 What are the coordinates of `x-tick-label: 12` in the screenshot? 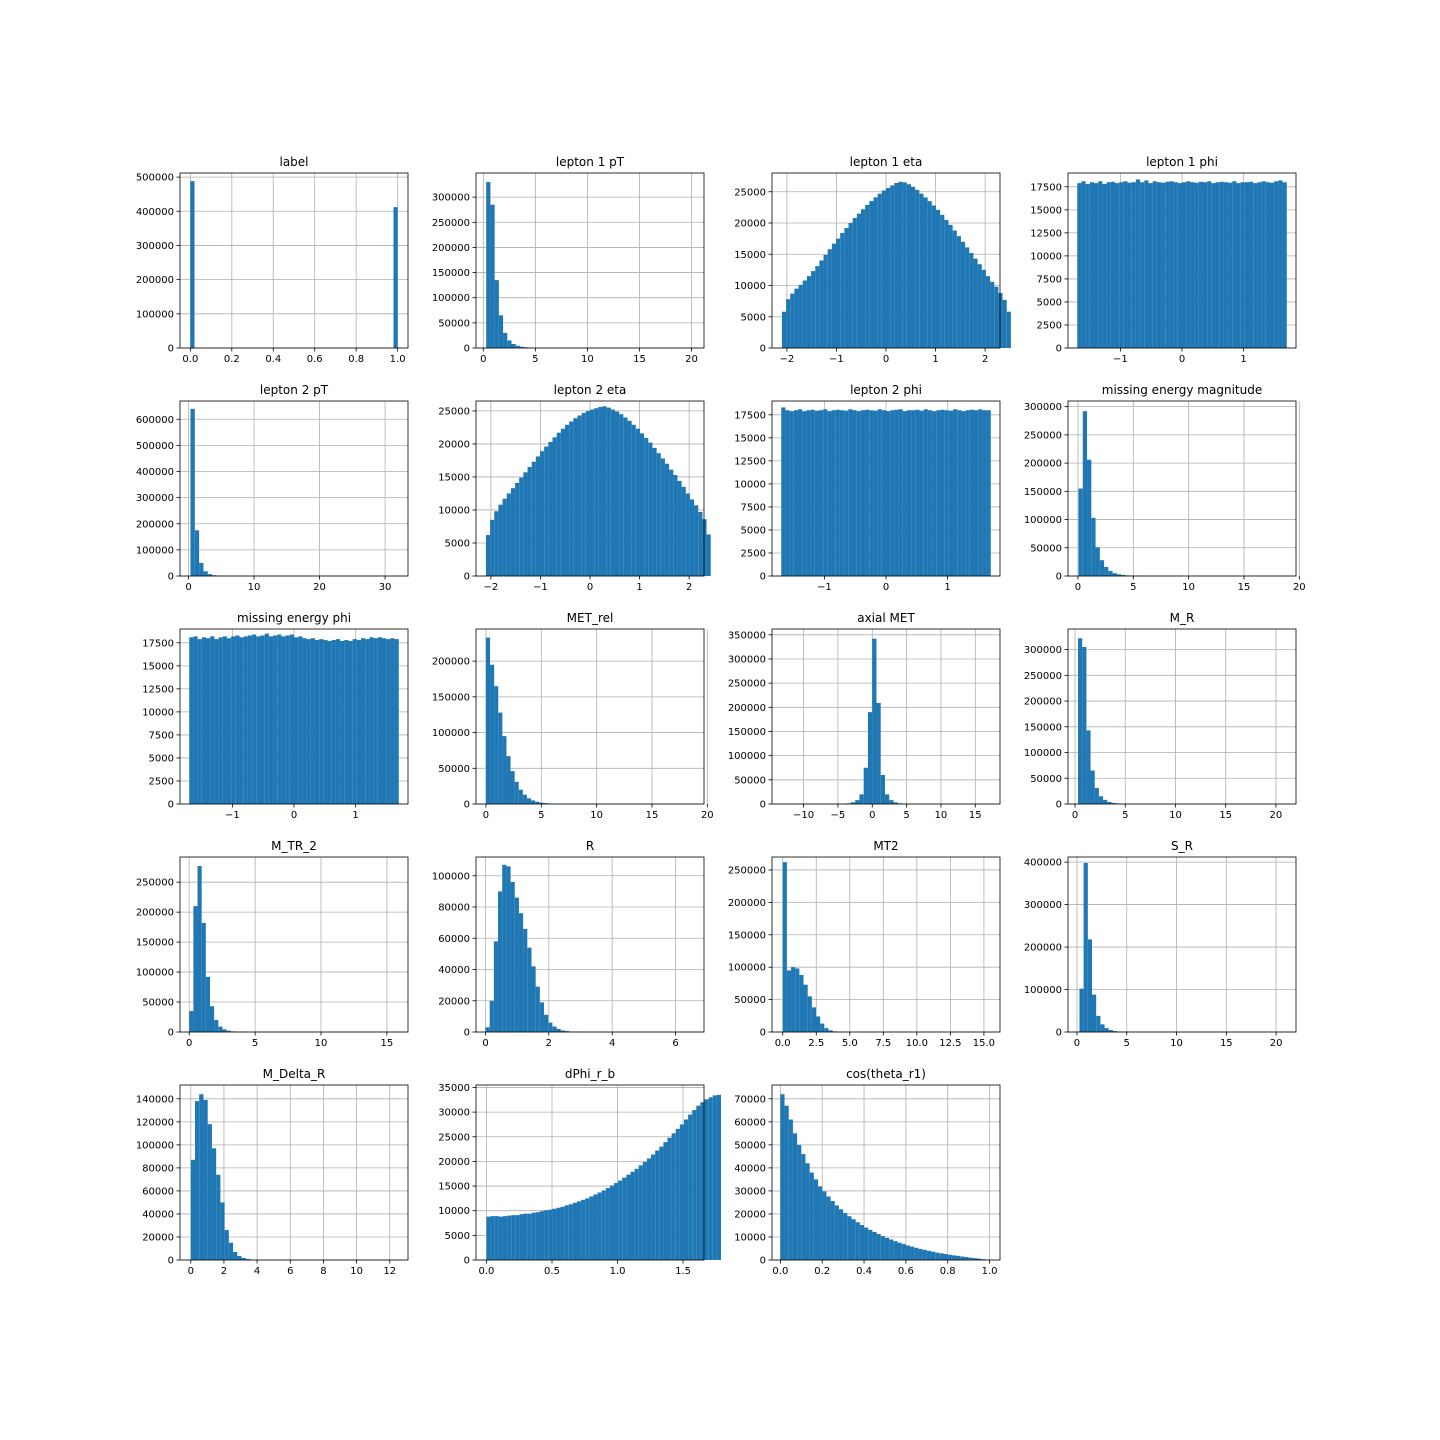 It's located at (389, 1271).